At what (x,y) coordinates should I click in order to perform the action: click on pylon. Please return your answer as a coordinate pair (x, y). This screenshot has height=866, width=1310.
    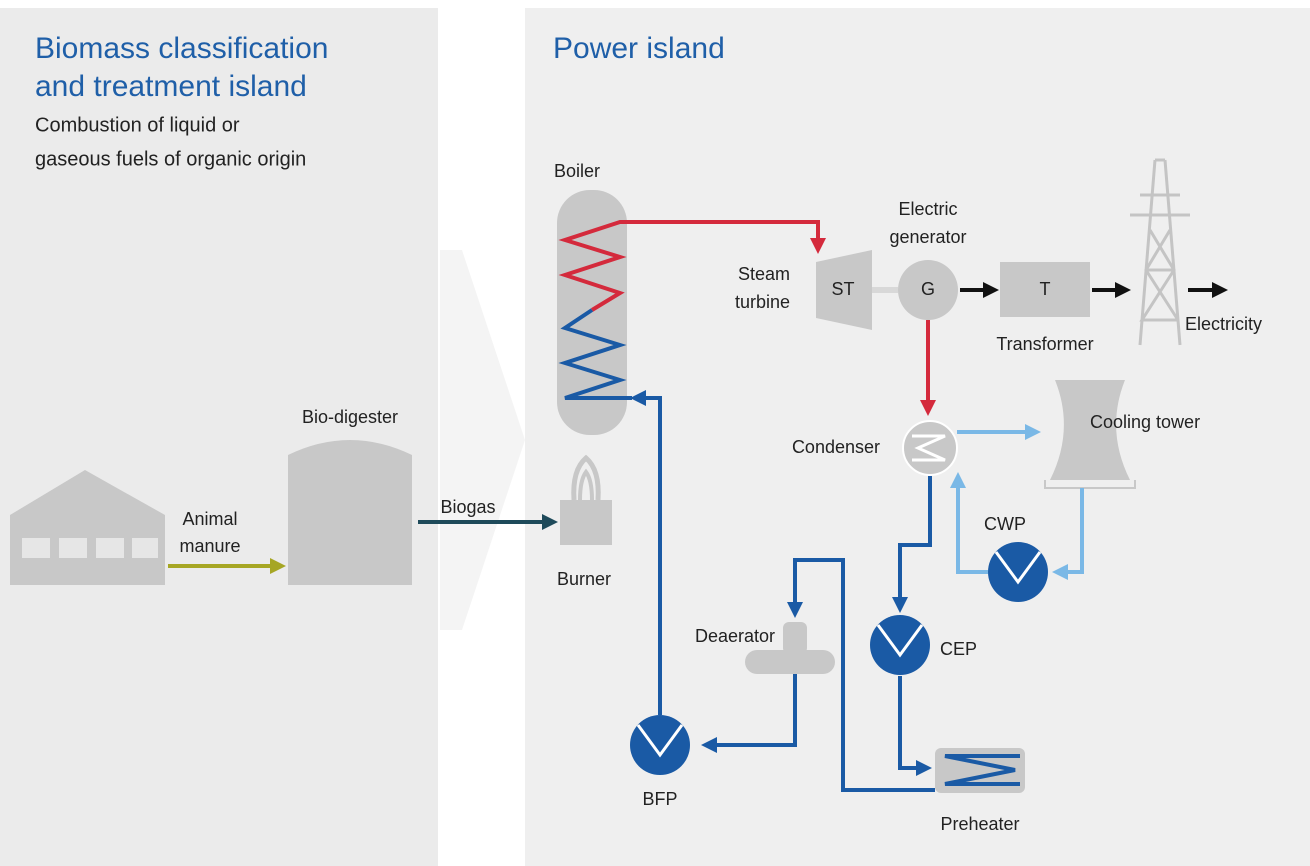
    Looking at the image, I should click on (1160, 252).